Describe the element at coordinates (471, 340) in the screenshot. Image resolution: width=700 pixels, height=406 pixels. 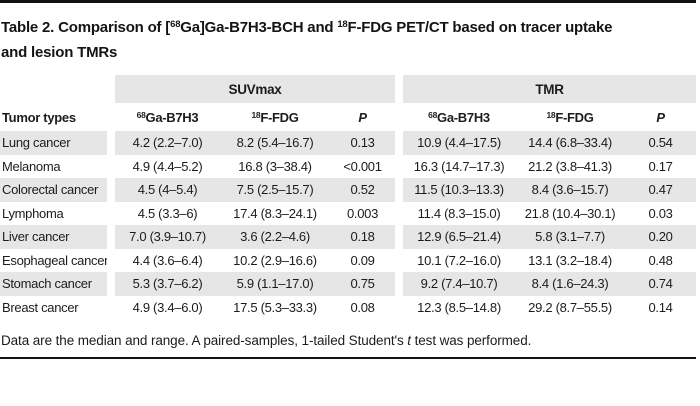
I see `footnote-text: test was performed.` at that location.